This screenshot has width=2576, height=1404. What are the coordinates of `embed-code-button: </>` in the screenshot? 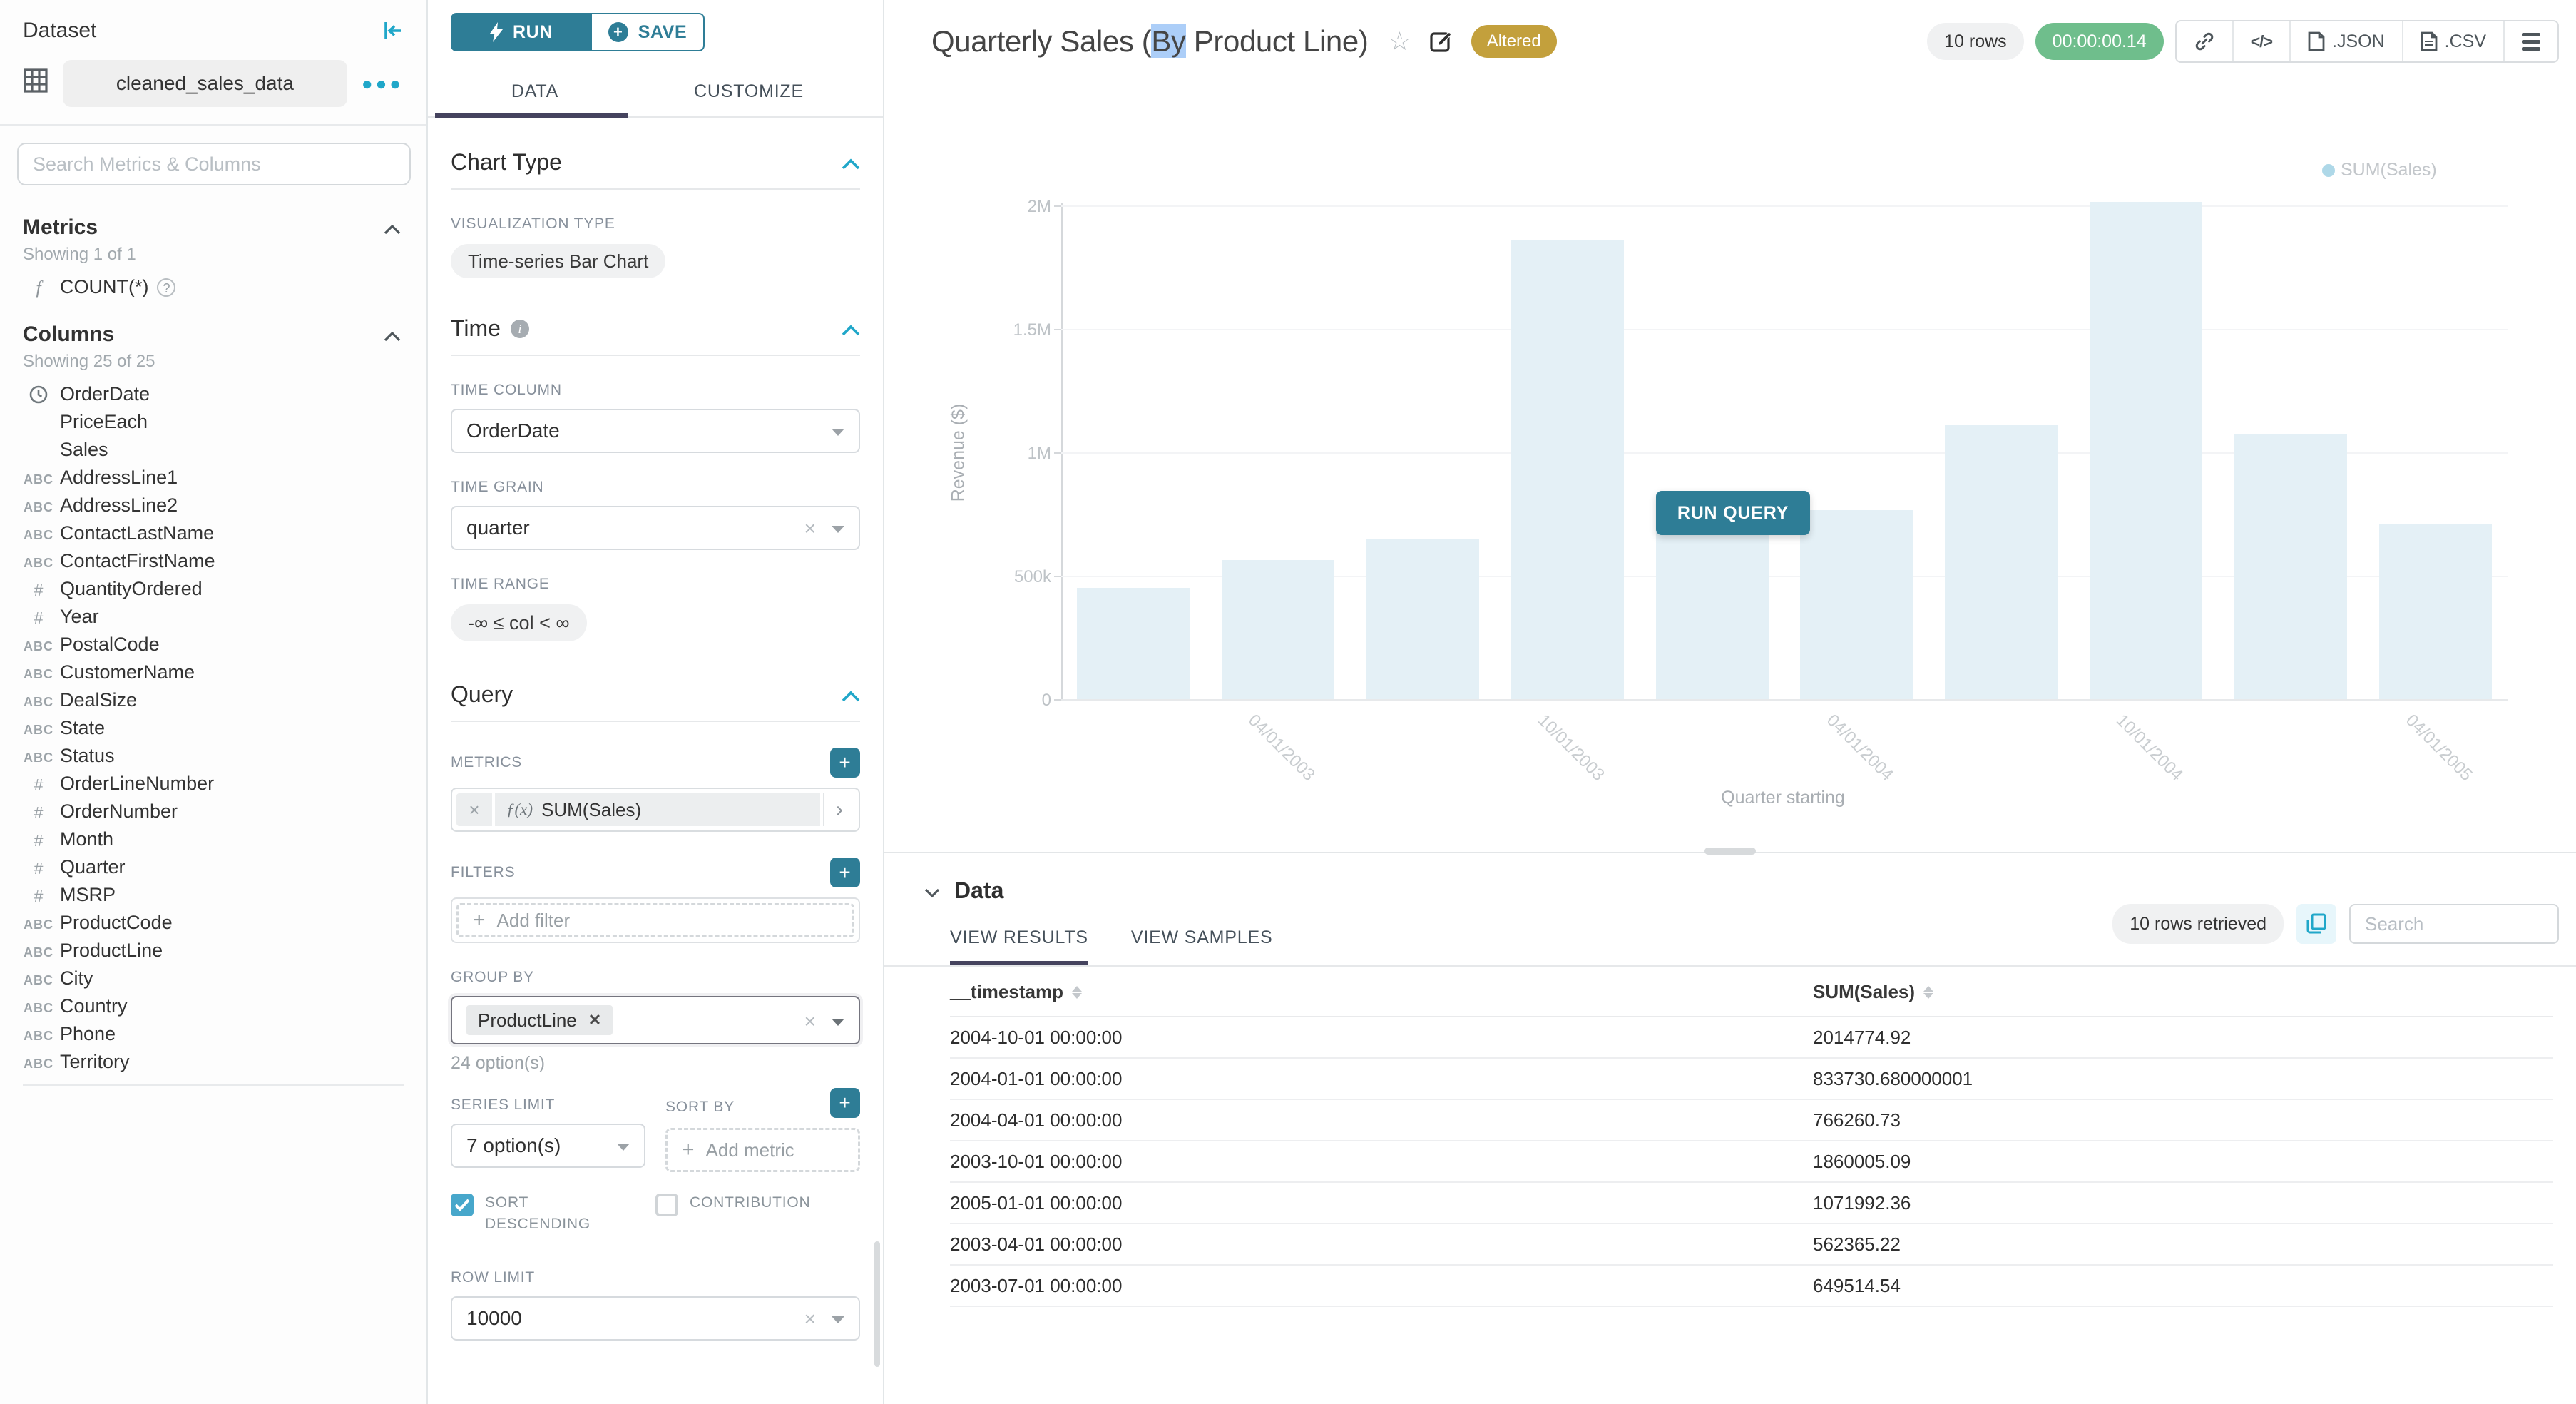 It's located at (2262, 41).